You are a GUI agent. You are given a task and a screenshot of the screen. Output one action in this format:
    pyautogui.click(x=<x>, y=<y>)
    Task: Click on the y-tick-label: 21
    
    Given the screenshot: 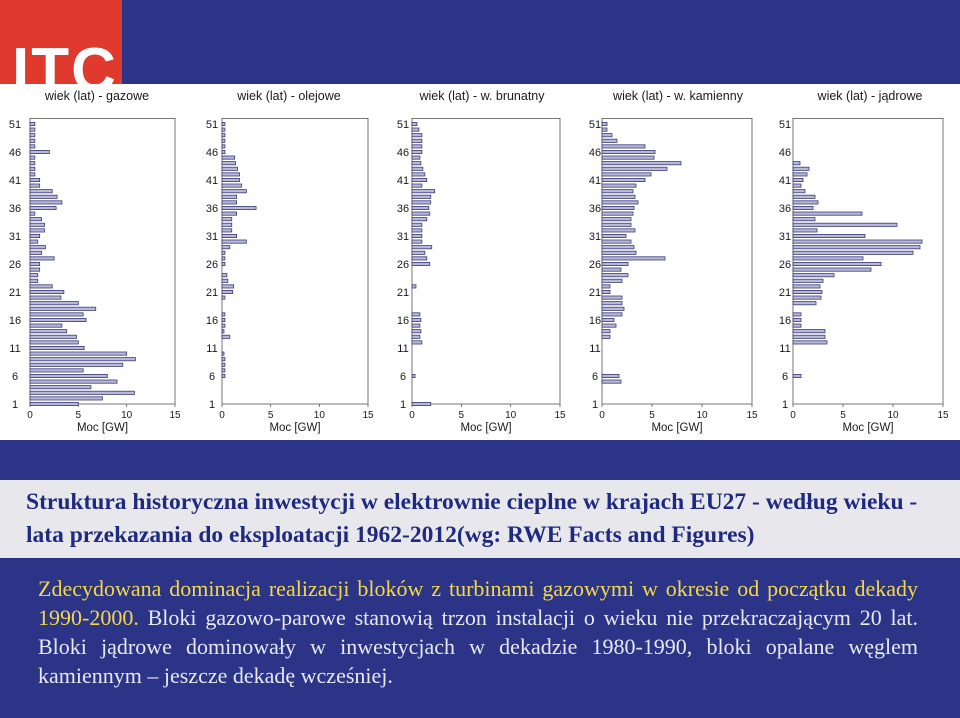 What is the action you would take?
    pyautogui.click(x=212, y=293)
    